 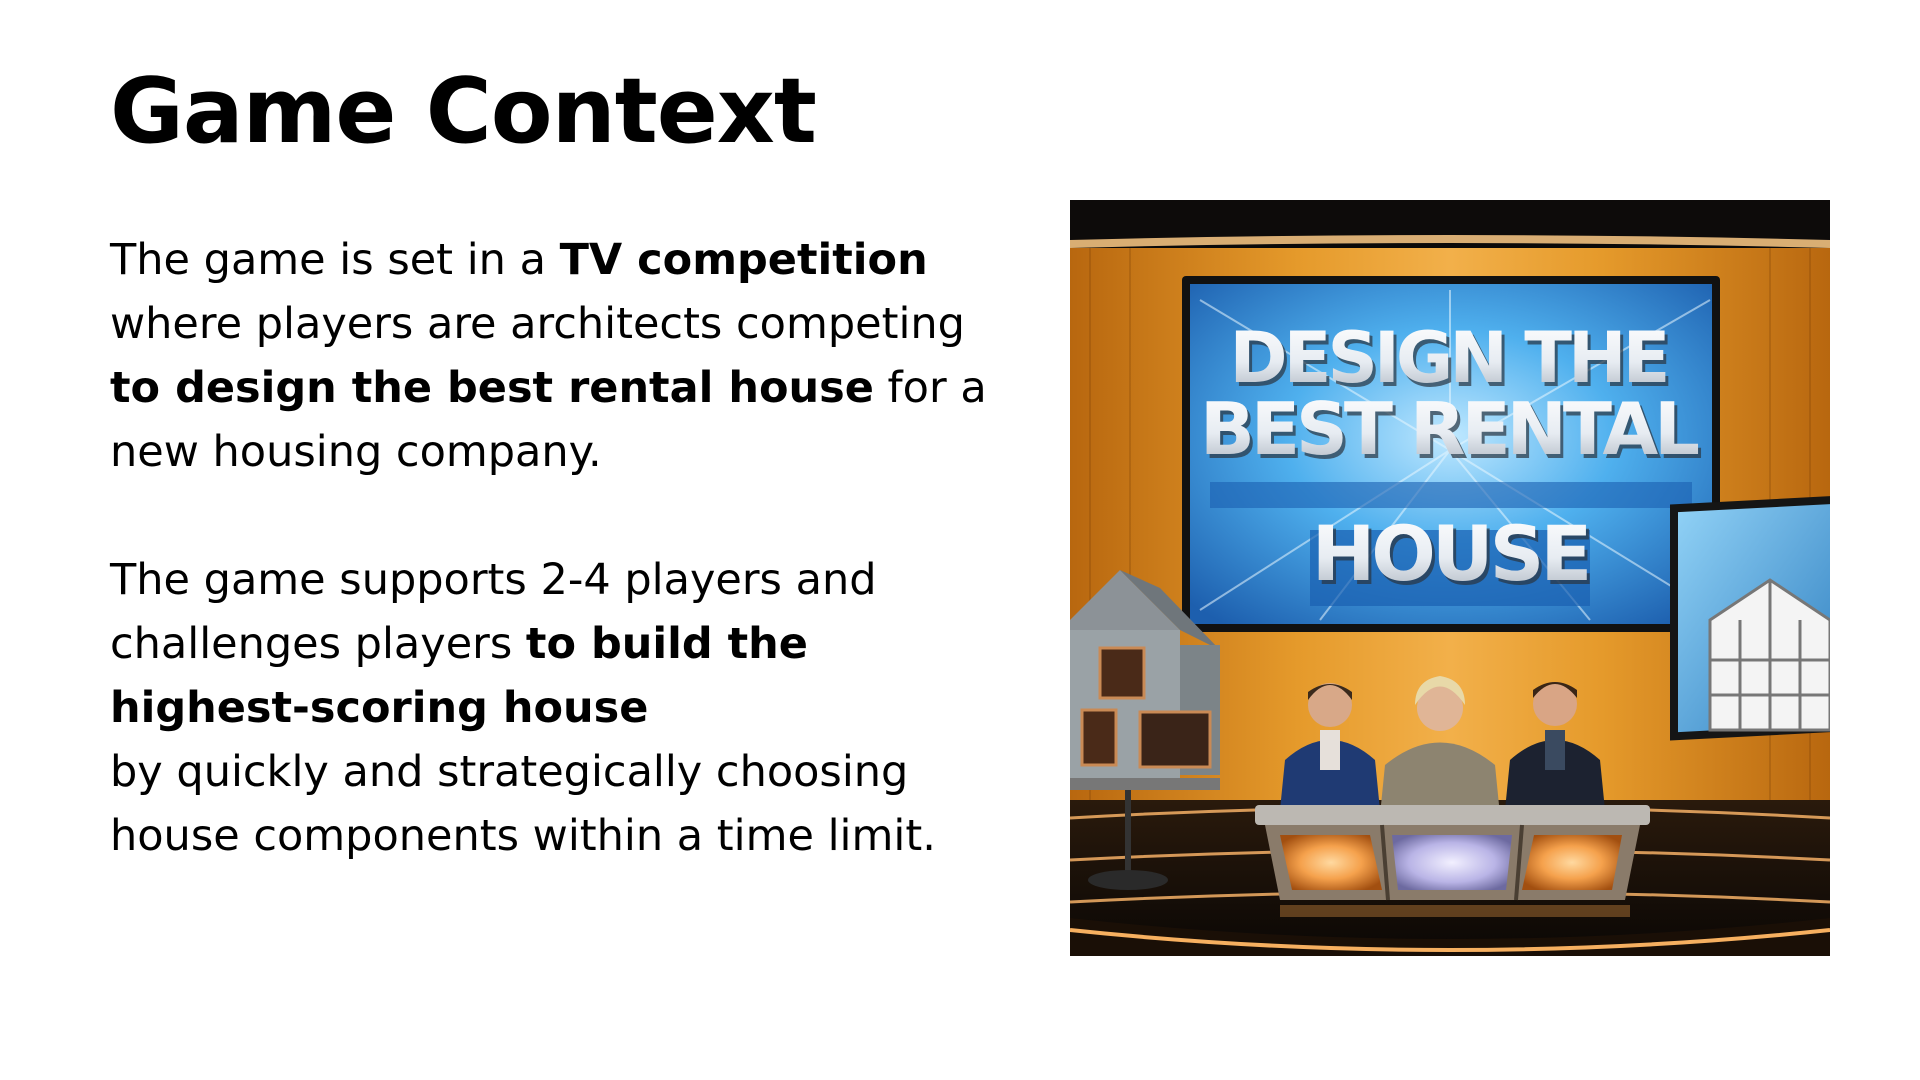 What do you see at coordinates (335, 260) in the screenshot?
I see `text-run: The game is set in a` at bounding box center [335, 260].